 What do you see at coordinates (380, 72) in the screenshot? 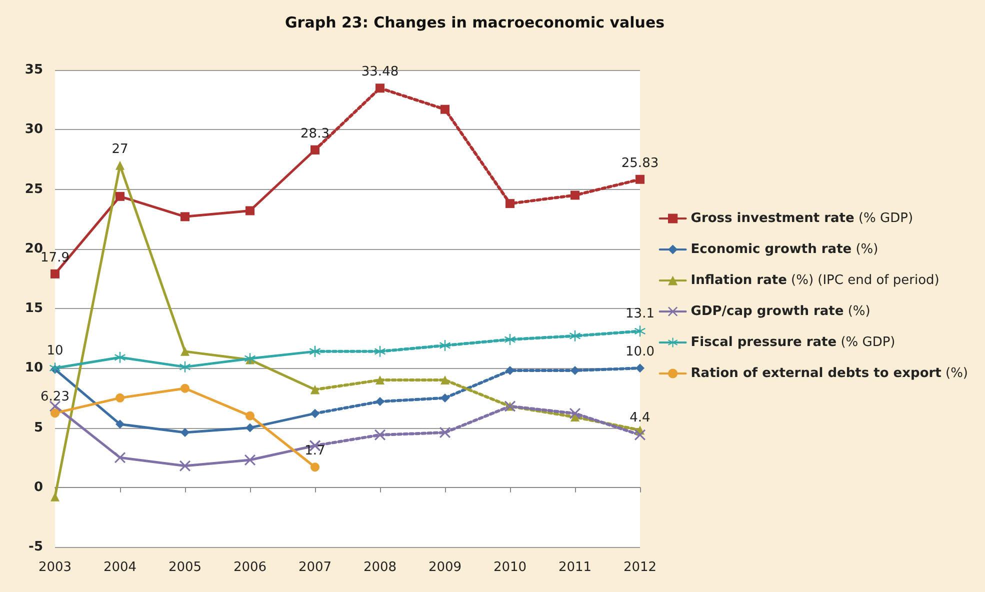
I see `data-label: 33.48` at bounding box center [380, 72].